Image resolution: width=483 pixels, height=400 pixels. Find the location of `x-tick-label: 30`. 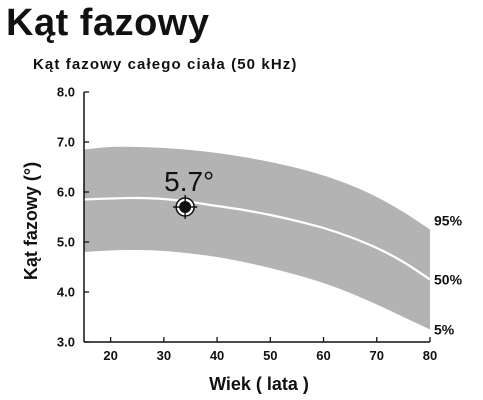

x-tick-label: 30 is located at coordinates (164, 355).